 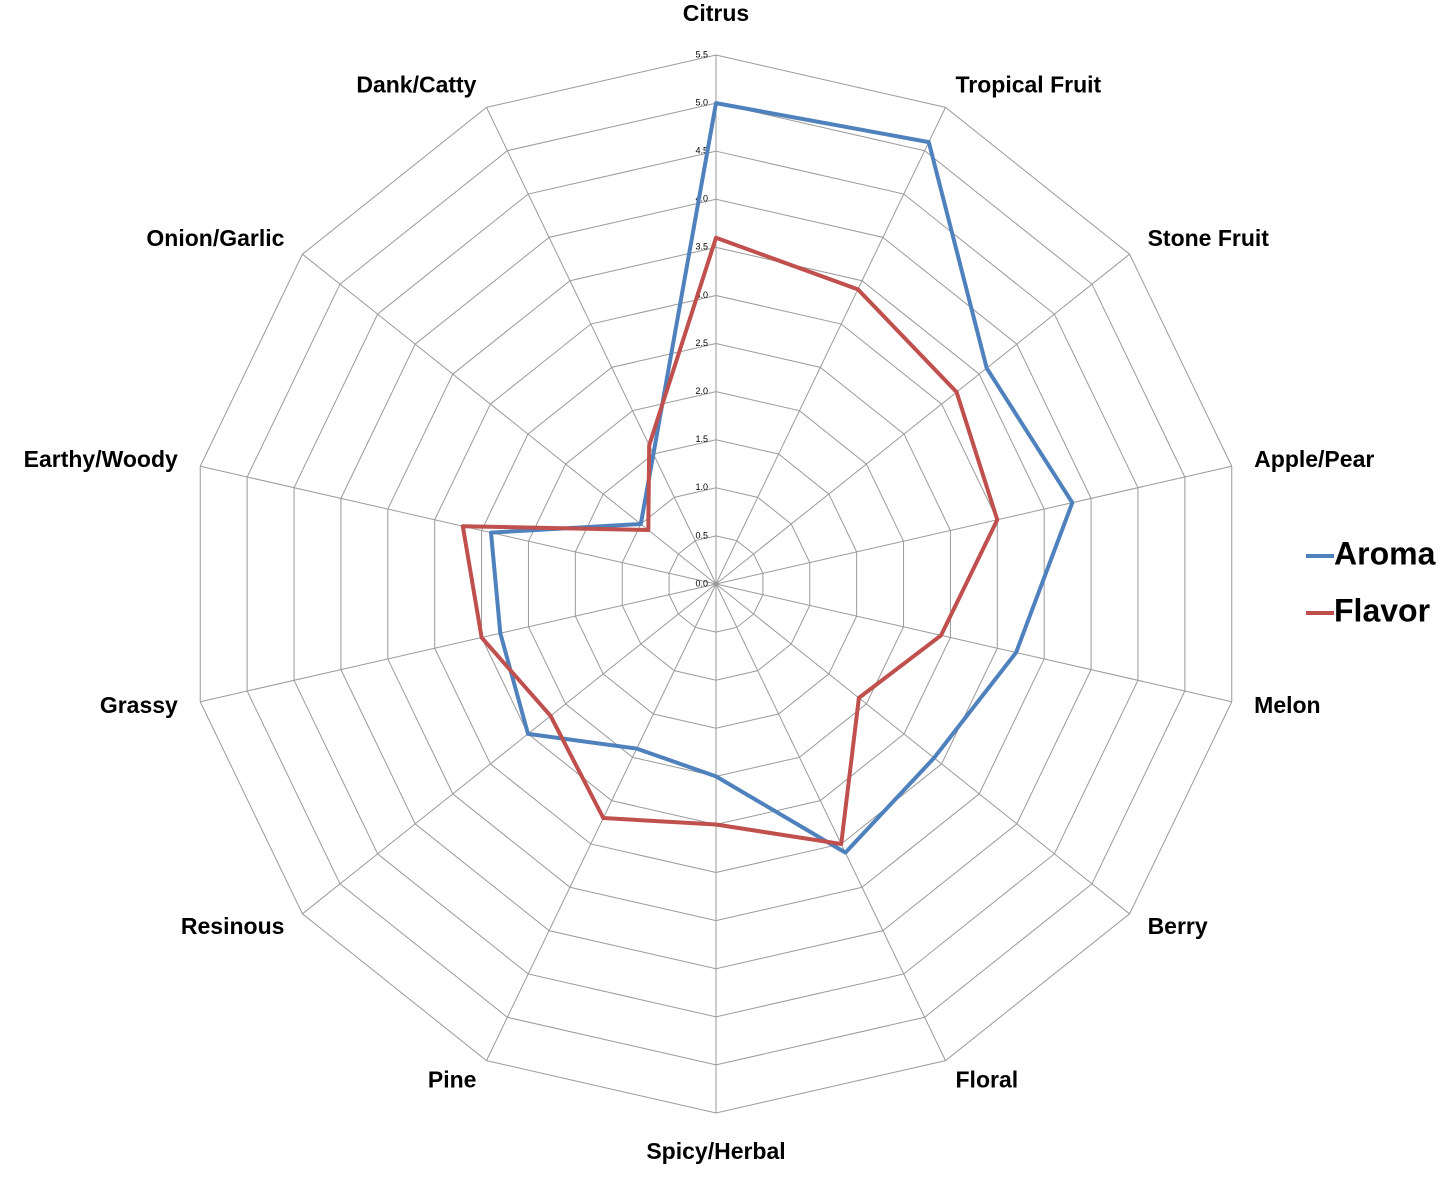 I want to click on category-label: Resinous, so click(x=233, y=926).